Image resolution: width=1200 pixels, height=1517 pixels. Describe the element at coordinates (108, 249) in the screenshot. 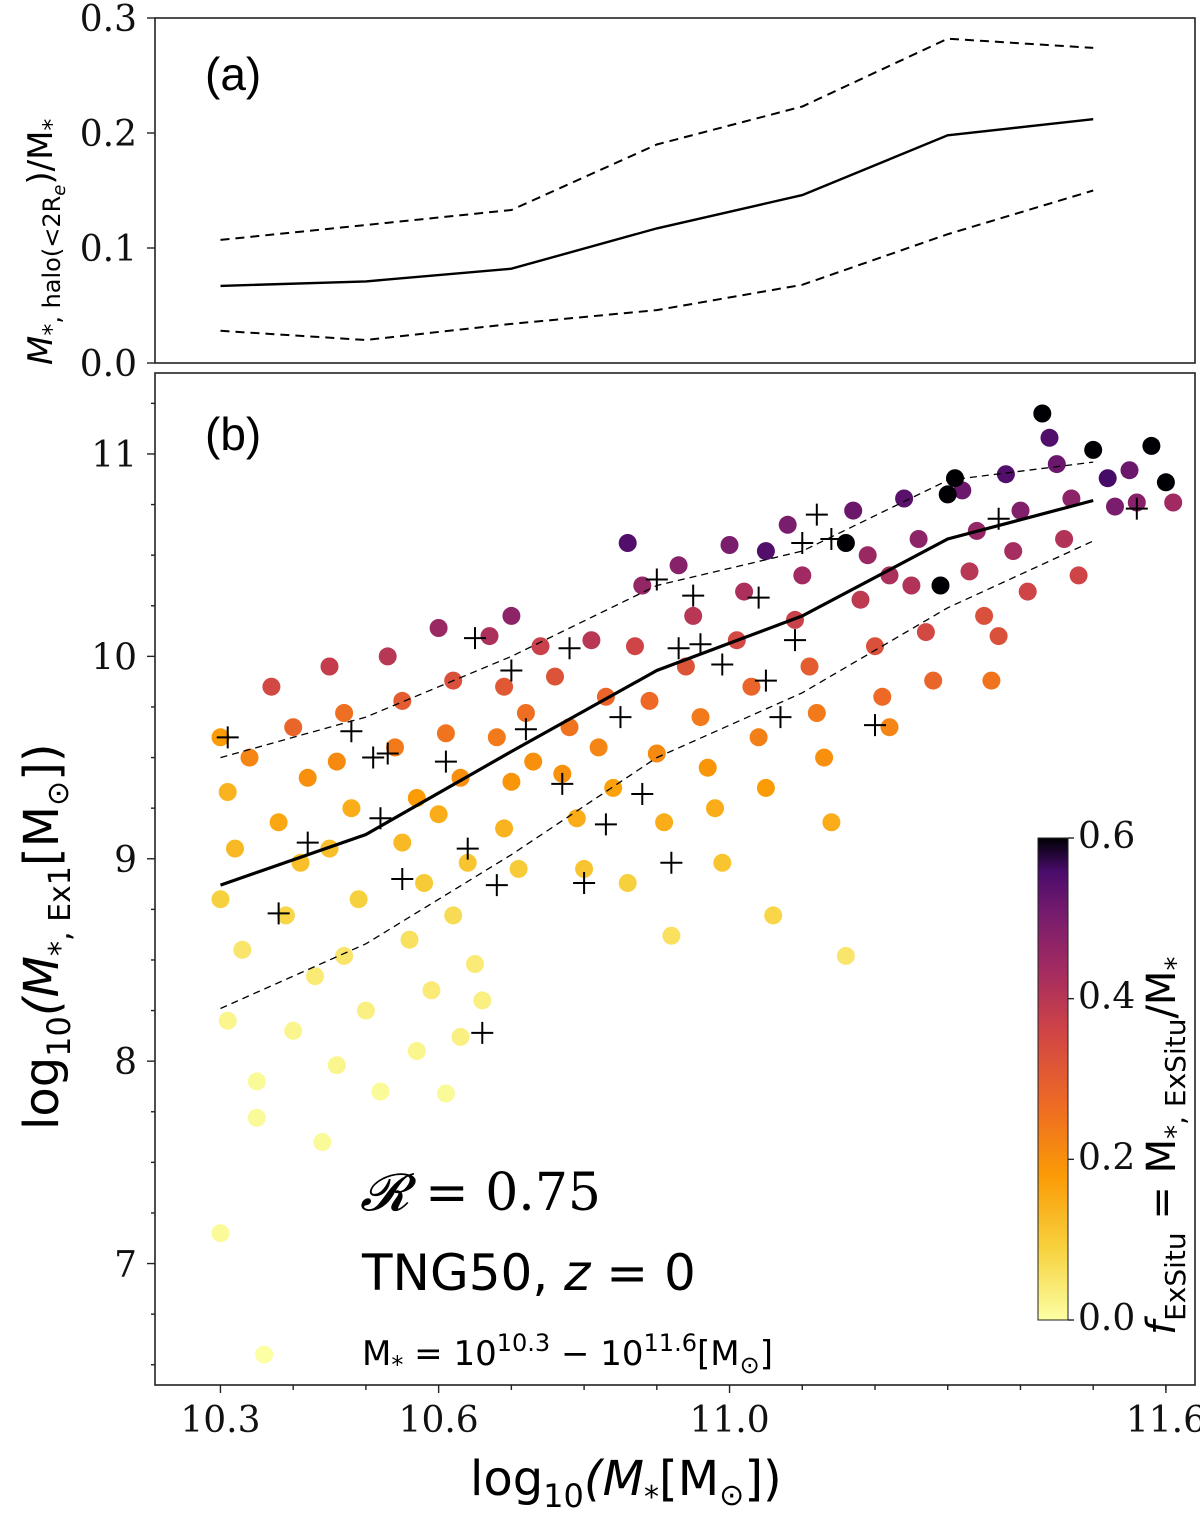

I see `panel-a-ytick-label: 0.1` at that location.